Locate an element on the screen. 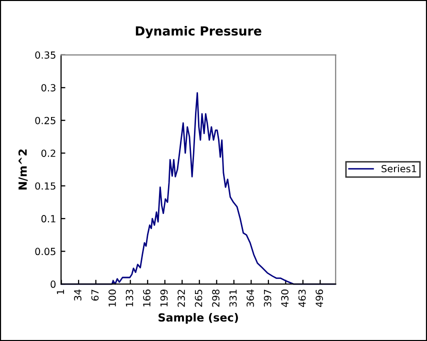 Image resolution: width=427 pixels, height=341 pixels. y-tick-label: 0.05 is located at coordinates (45, 252).